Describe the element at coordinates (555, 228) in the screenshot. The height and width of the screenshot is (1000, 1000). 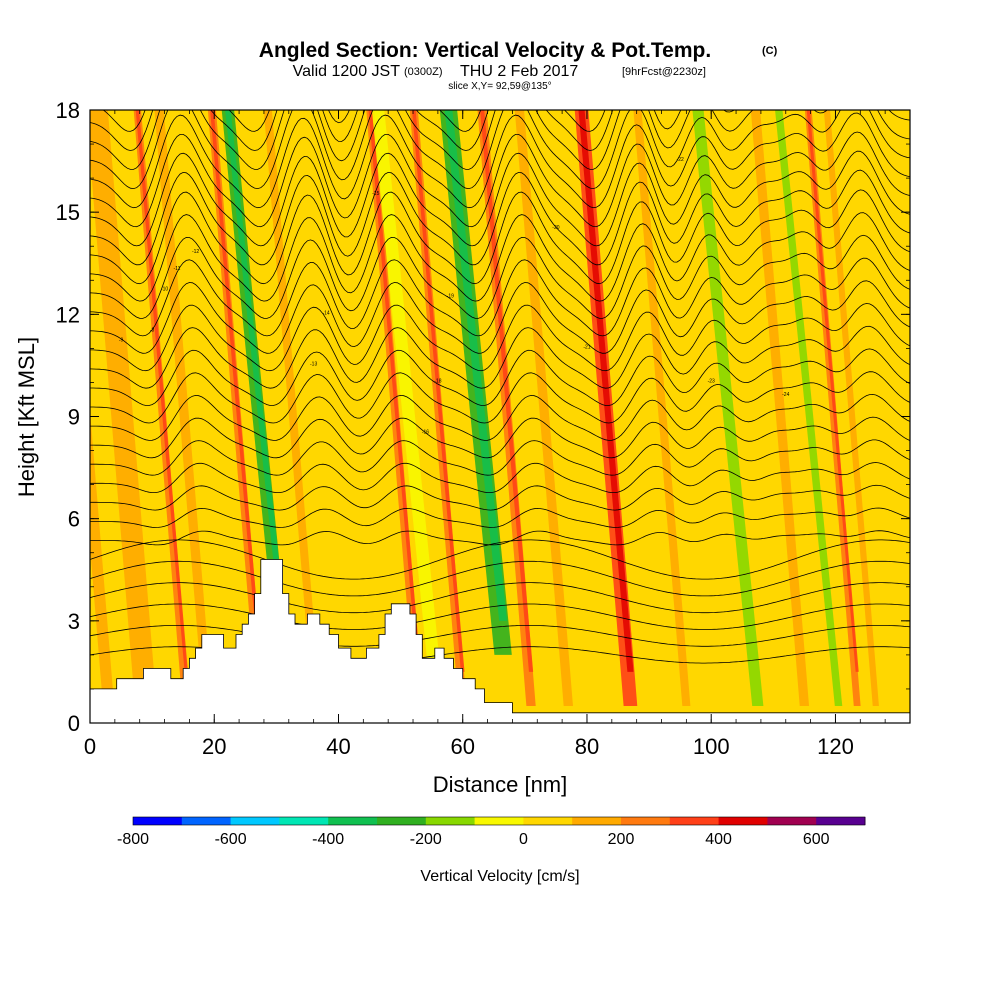
I see `contour-label: -20` at that location.